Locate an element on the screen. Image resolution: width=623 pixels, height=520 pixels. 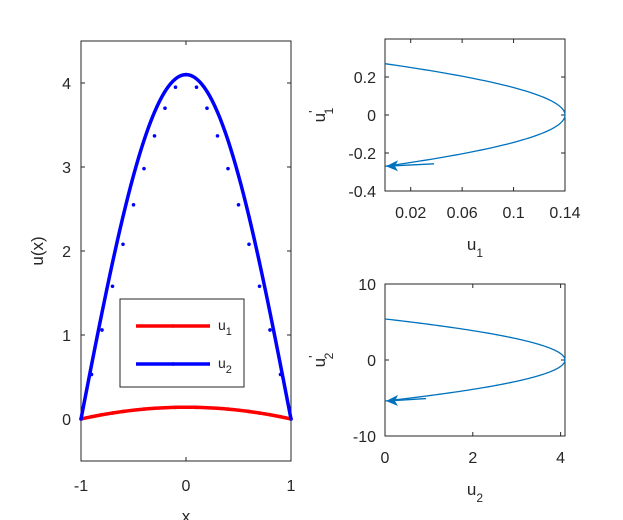
x-tick-label: 0.14 is located at coordinates (564, 213).